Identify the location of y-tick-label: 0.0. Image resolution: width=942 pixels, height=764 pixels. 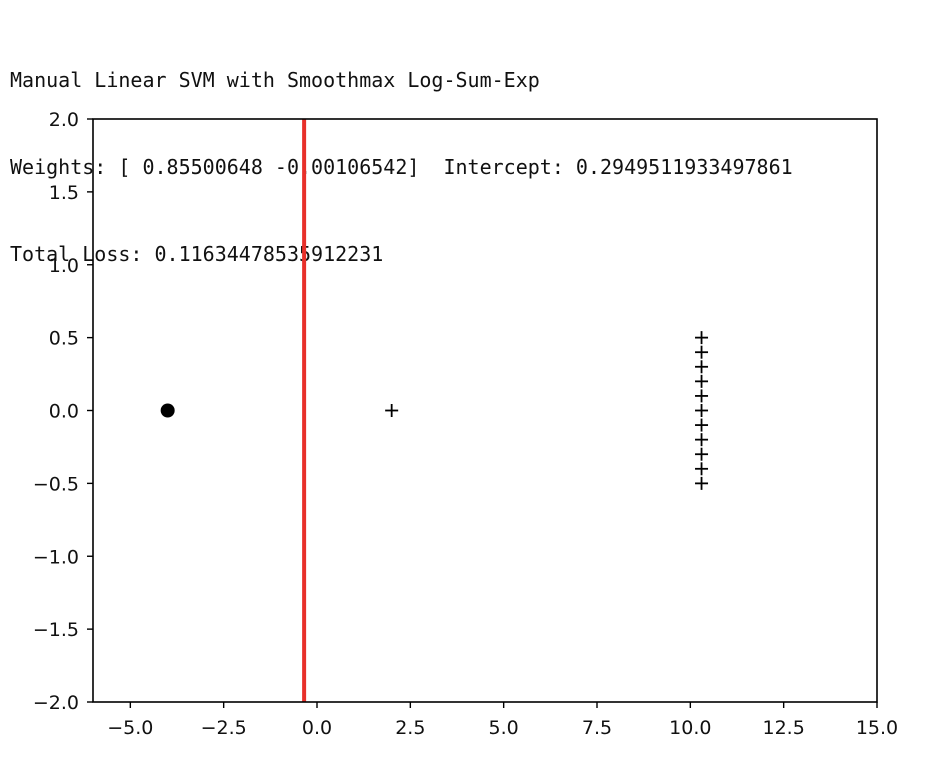
(64, 412).